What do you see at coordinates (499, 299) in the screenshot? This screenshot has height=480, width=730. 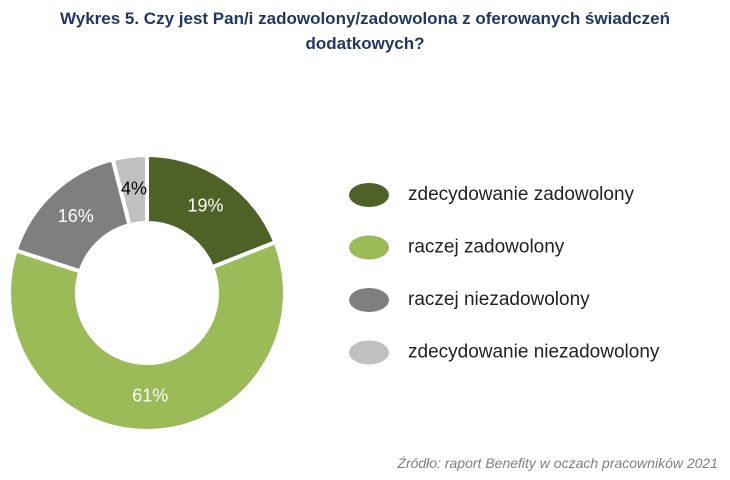 I see `legend-label: raczej niezadowolony` at bounding box center [499, 299].